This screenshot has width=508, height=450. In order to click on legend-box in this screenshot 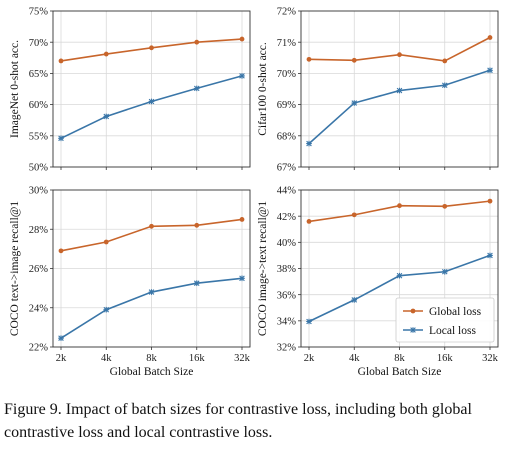, I will do `click(445, 320)`.